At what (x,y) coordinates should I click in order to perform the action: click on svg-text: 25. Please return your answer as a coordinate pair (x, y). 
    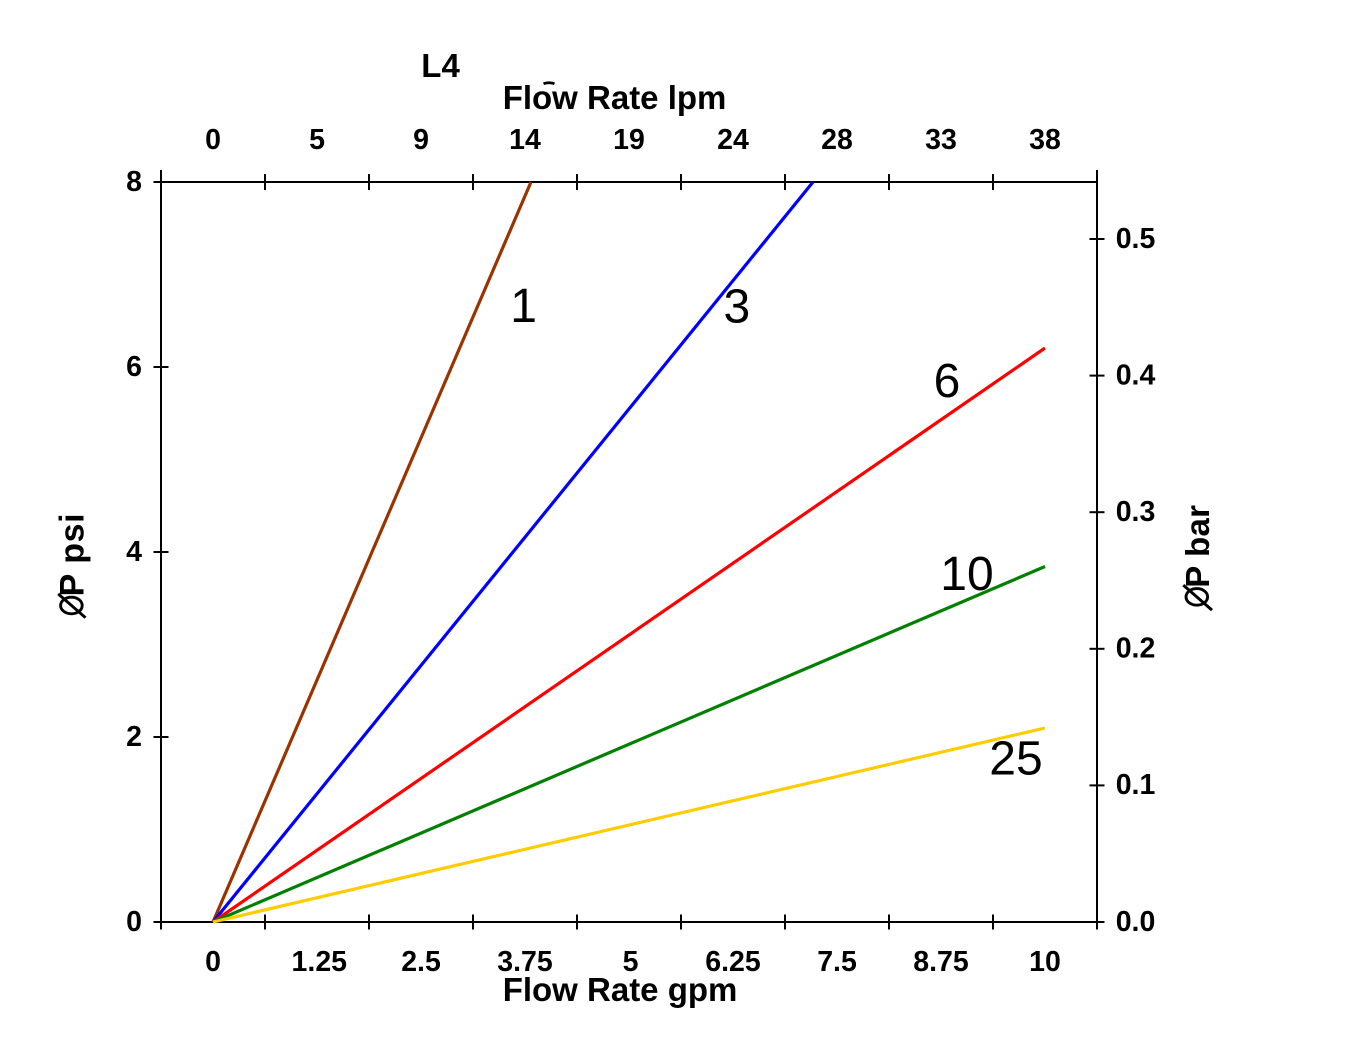
    Looking at the image, I should click on (1015, 759).